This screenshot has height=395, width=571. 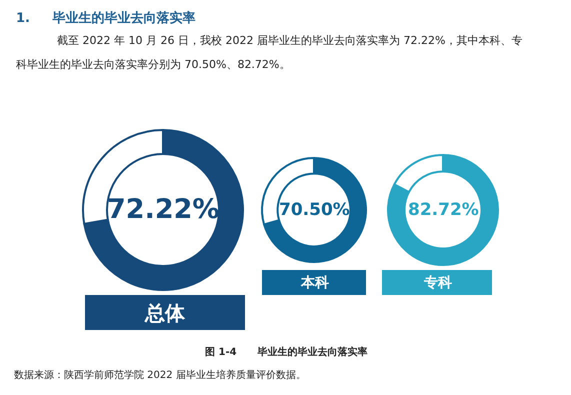 I want to click on source-note: 数据来源：陕西学前师范学院 2022 届毕业生培养质量评价数据。, so click(x=160, y=375).